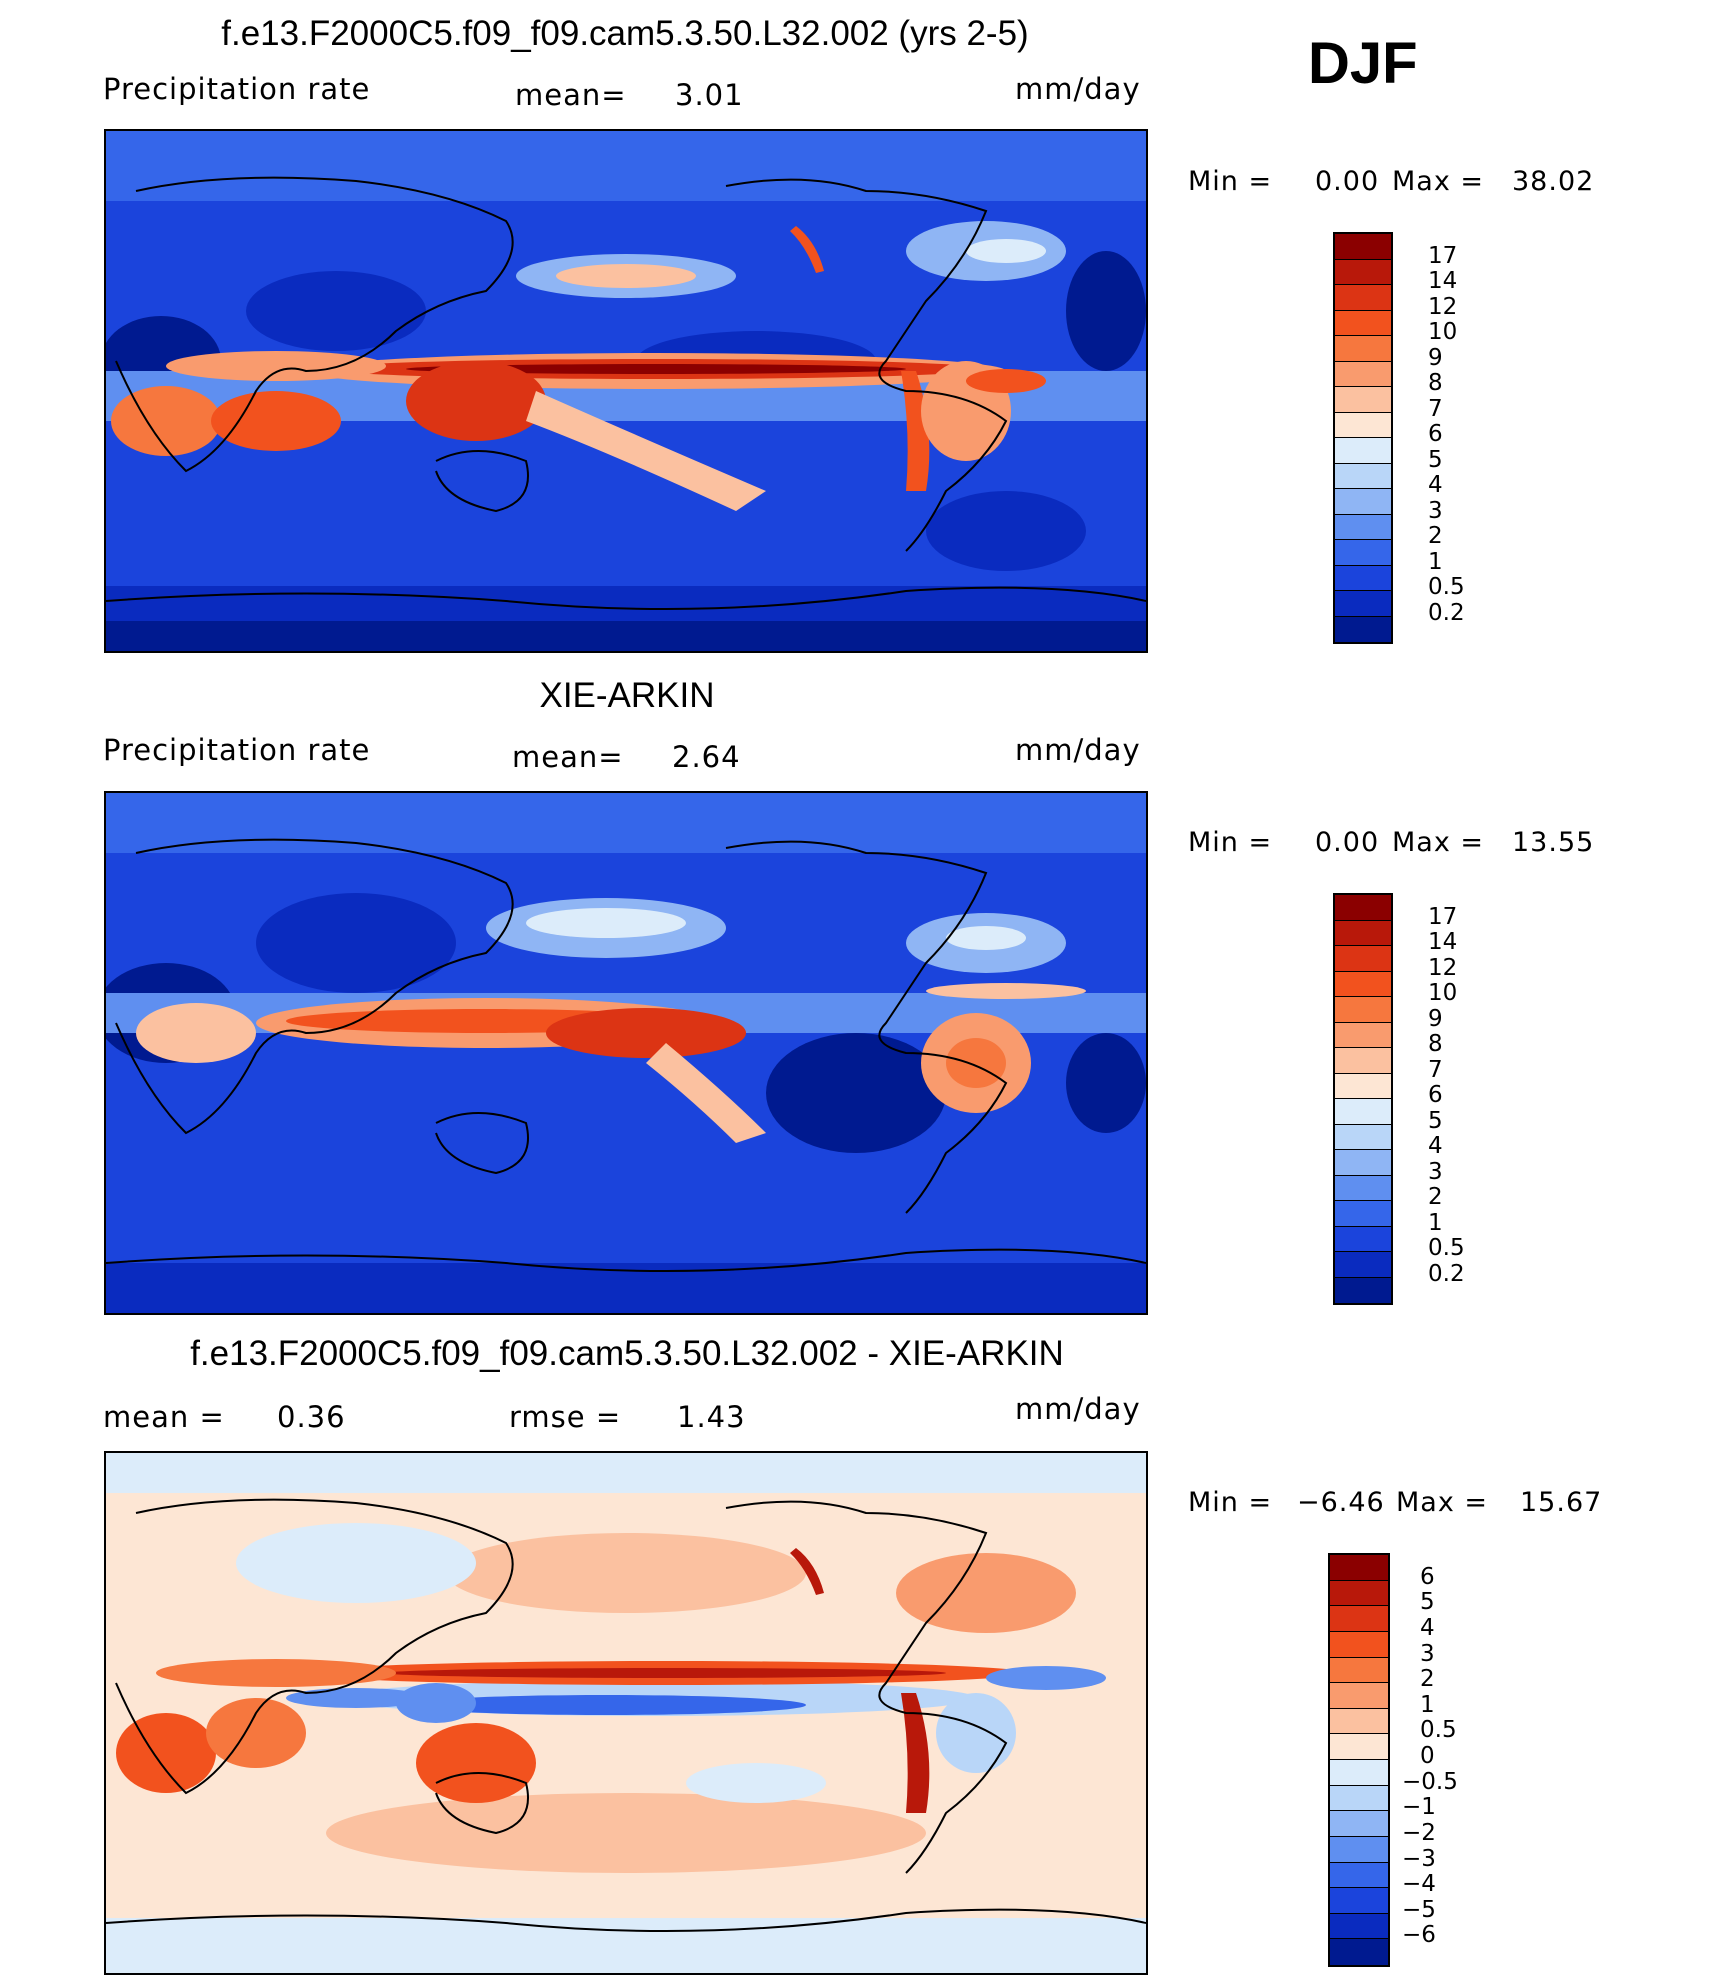 This screenshot has width=1710, height=1979. I want to click on panel-1-units: mm/day, so click(1078, 89).